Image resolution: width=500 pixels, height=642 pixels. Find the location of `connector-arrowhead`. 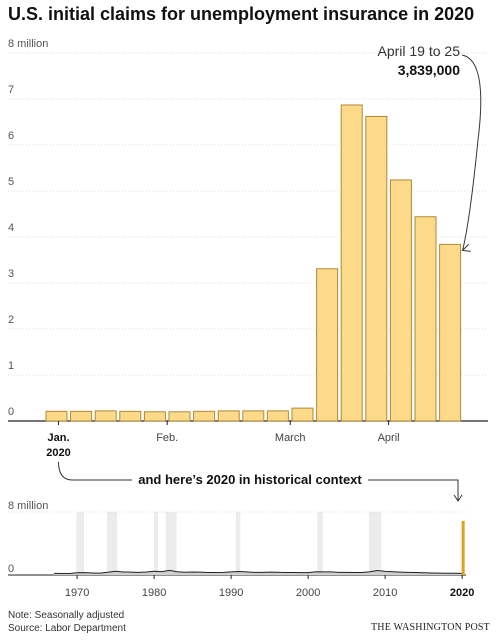

connector-arrowhead is located at coordinates (458, 498).